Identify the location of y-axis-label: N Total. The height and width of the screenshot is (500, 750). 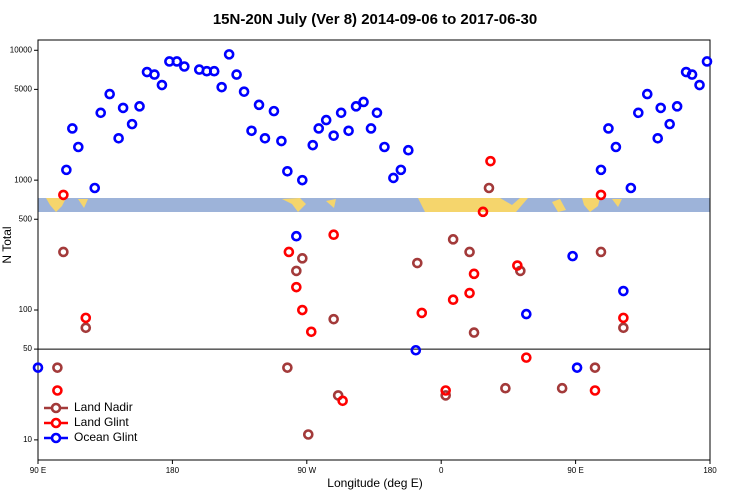
(7, 244).